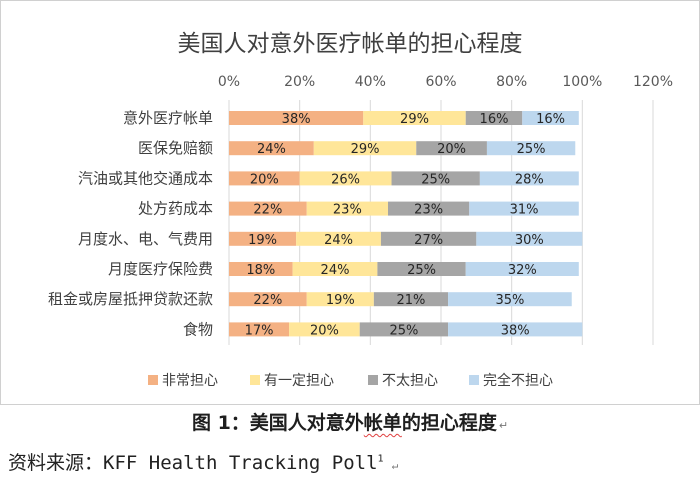  What do you see at coordinates (370, 82) in the screenshot?
I see `x-tick-label: 40%` at bounding box center [370, 82].